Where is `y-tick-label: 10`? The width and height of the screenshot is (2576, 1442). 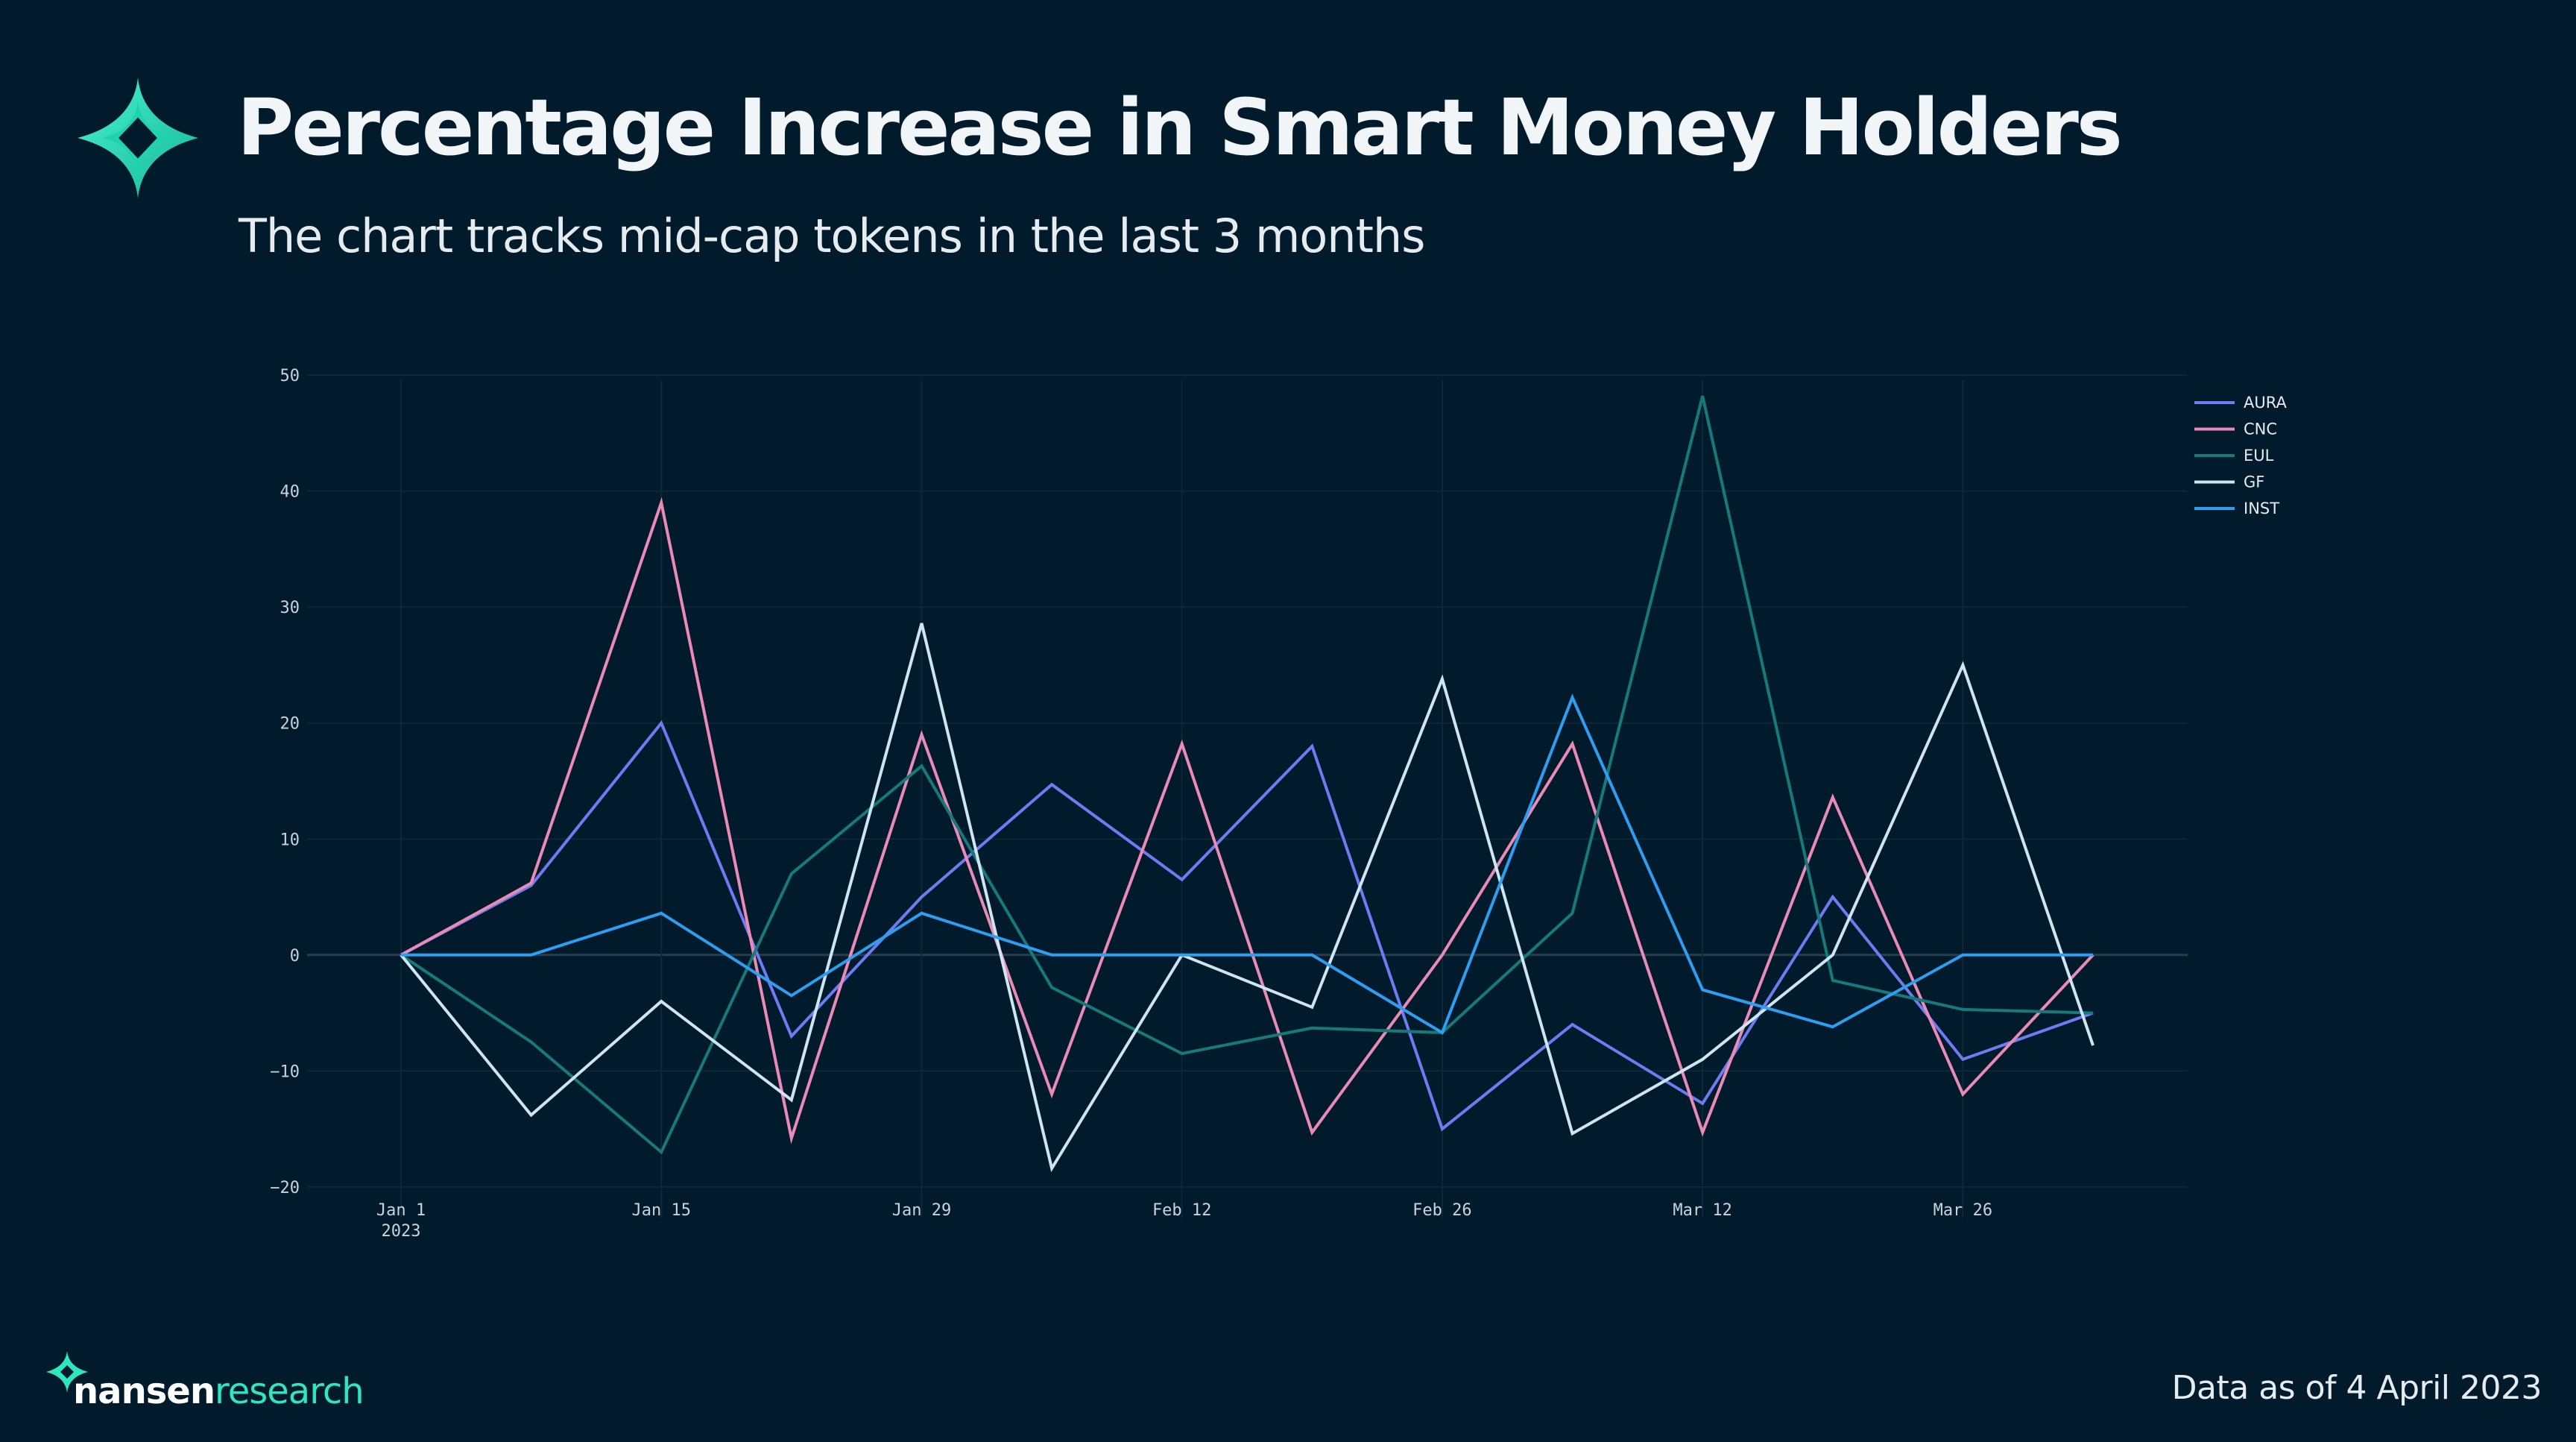
y-tick-label: 10 is located at coordinates (290, 840).